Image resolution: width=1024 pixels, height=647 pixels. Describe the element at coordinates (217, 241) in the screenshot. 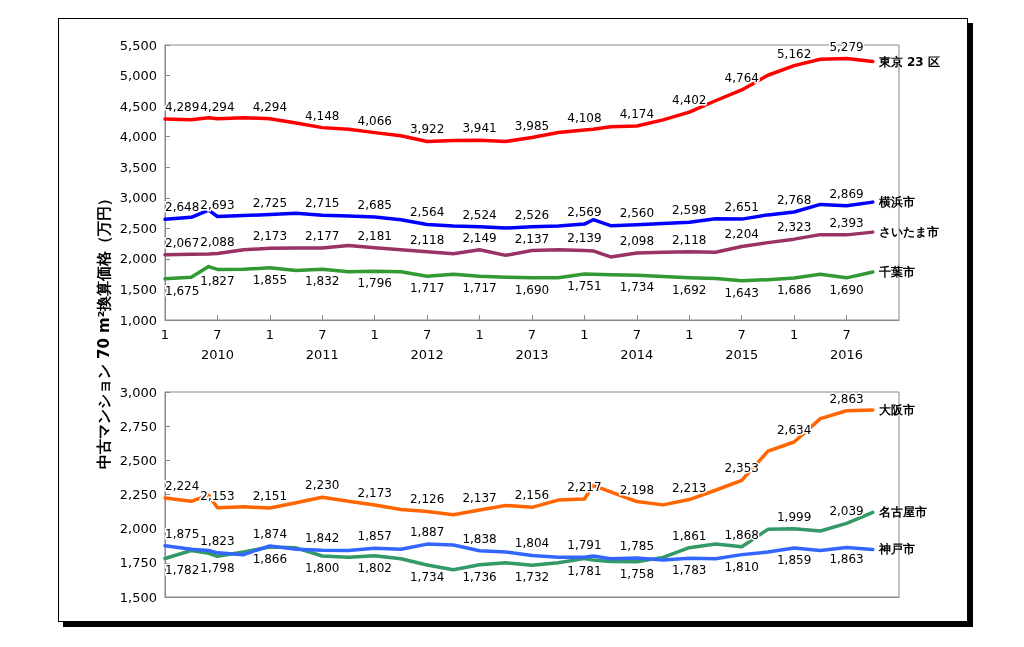

I see `data-label: 2,088` at that location.